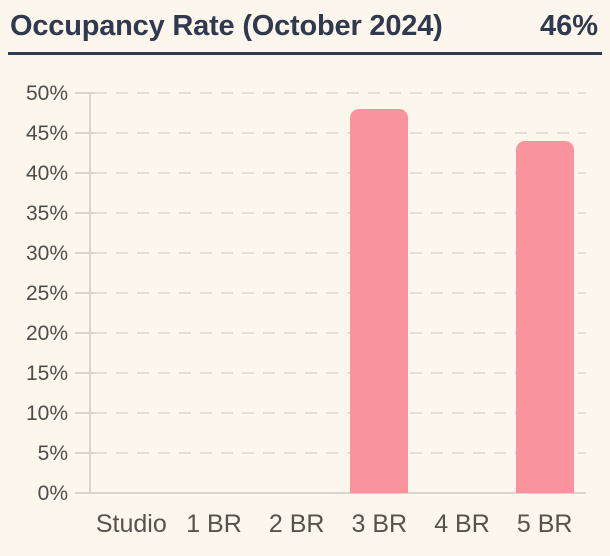  What do you see at coordinates (379, 524) in the screenshot?
I see `x-axis-label: 3 BR` at bounding box center [379, 524].